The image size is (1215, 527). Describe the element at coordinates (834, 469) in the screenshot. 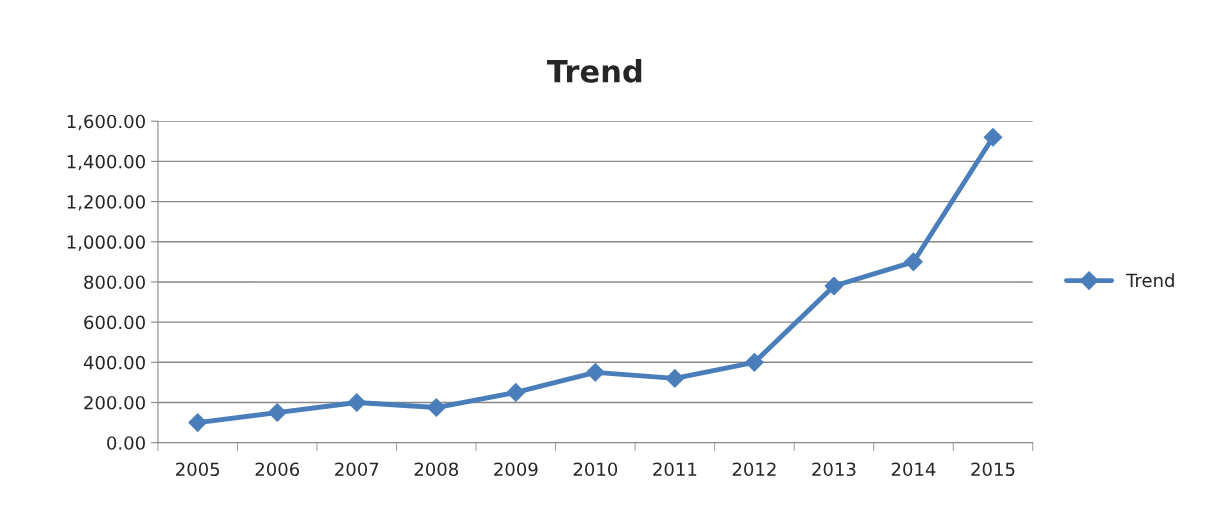

I see `x-tick-label: 2013` at that location.